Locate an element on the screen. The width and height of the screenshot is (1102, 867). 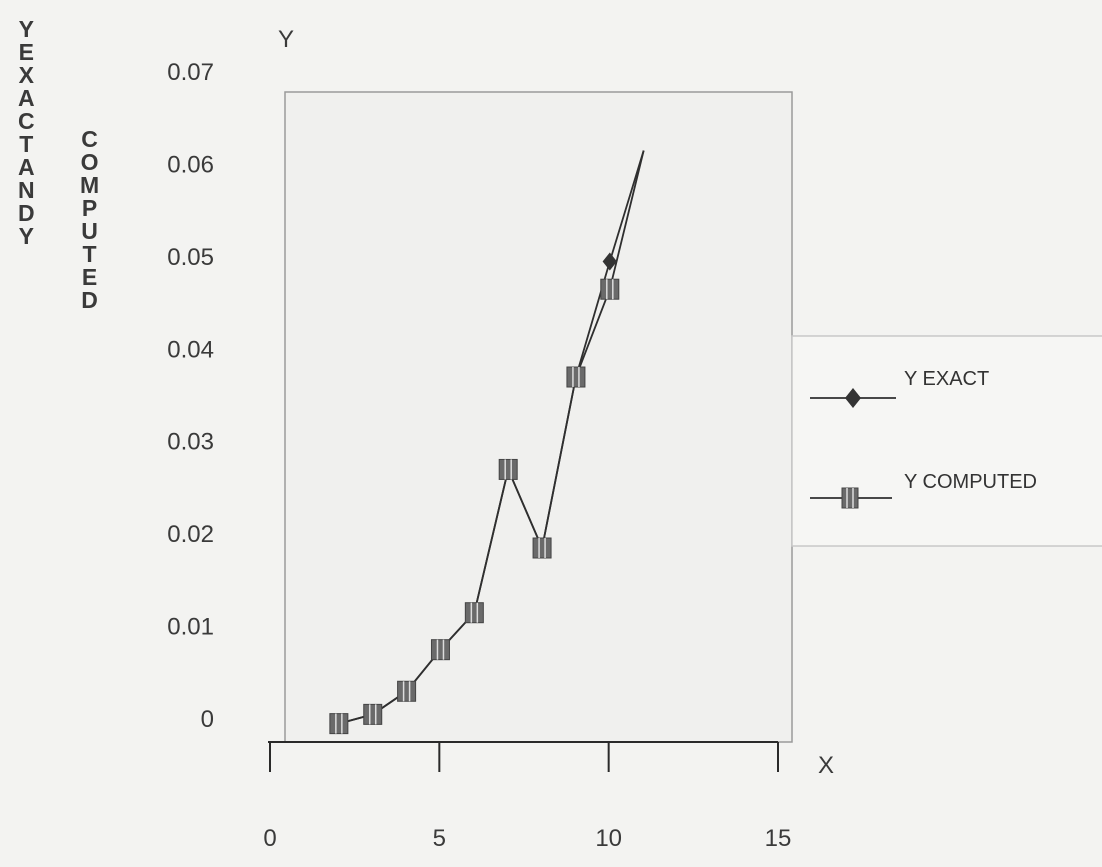
y-label-exact-letter: D is located at coordinates (26, 213).